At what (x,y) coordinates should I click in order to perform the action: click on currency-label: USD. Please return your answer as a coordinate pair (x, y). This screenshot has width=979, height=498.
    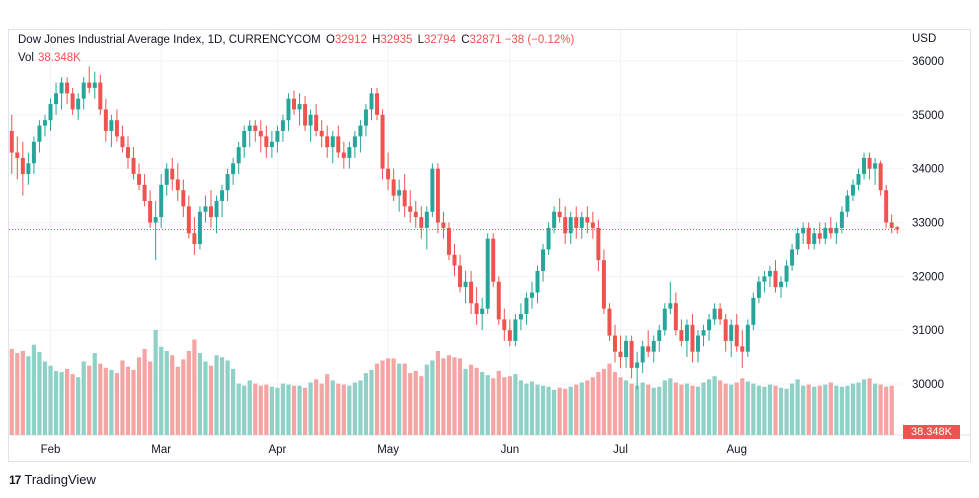
    Looking at the image, I should click on (924, 39).